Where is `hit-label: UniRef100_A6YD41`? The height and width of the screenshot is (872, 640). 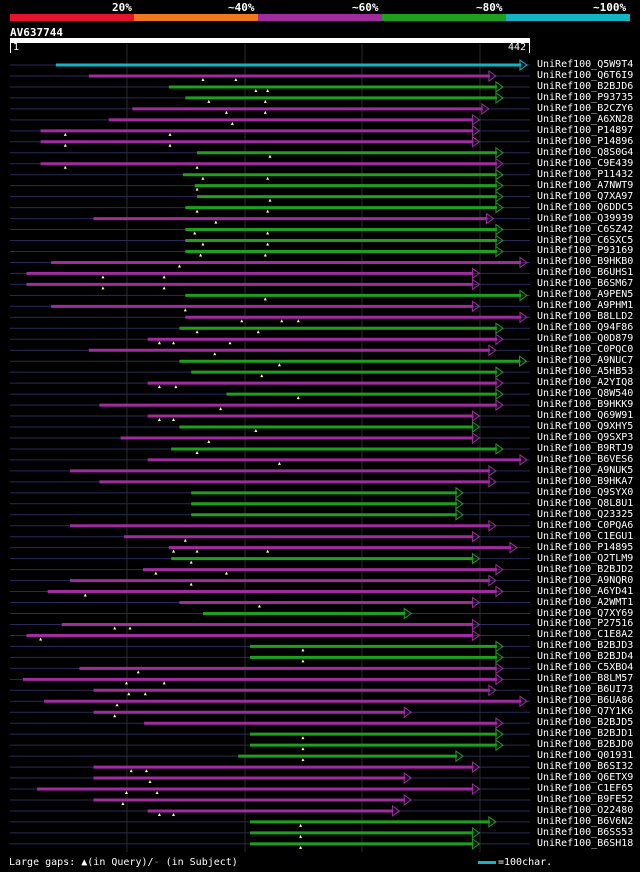 hit-label: UniRef100_A6YD41 is located at coordinates (585, 591).